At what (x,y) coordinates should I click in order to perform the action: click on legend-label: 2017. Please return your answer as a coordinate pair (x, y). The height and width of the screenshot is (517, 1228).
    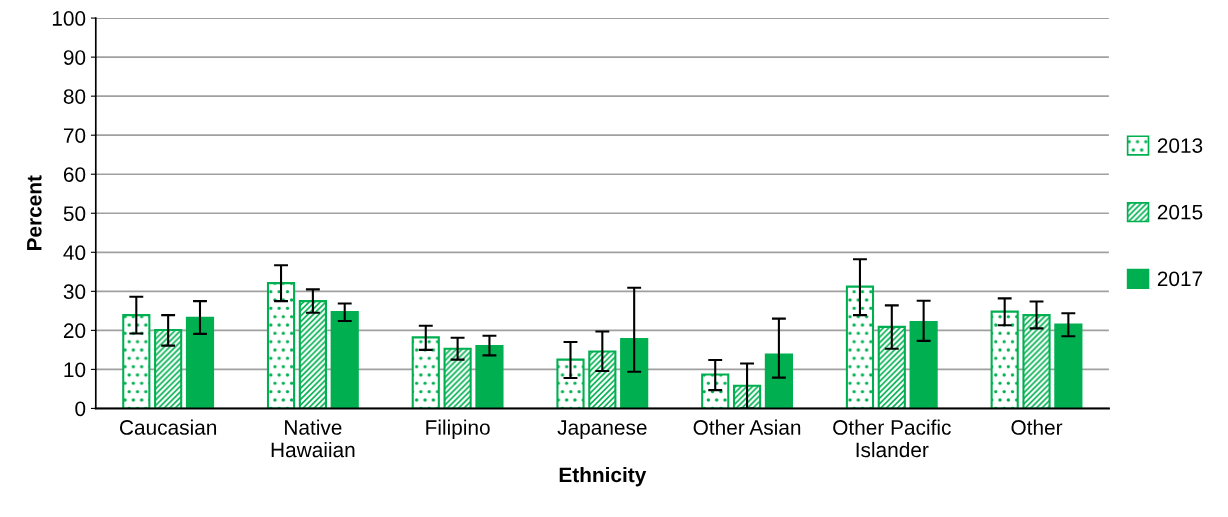
    Looking at the image, I should click on (1180, 279).